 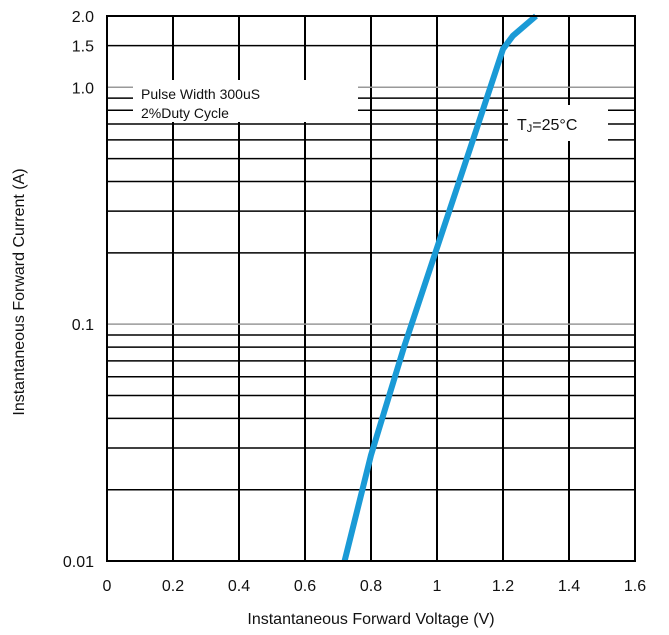 What do you see at coordinates (305, 586) in the screenshot?
I see `x-tick-label: 0.6` at bounding box center [305, 586].